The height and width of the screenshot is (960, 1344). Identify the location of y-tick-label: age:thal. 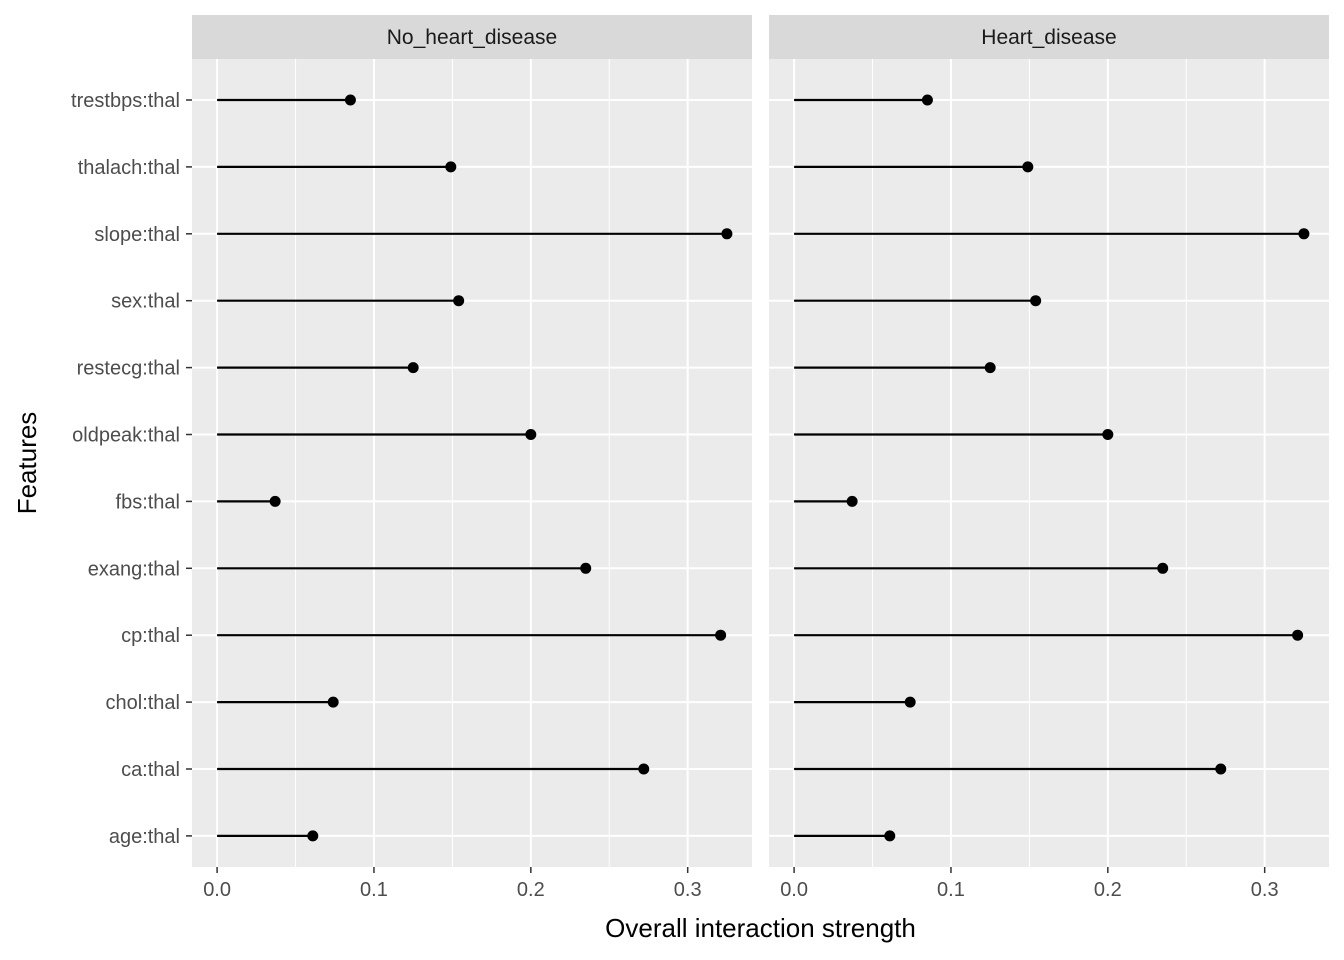
(144, 837).